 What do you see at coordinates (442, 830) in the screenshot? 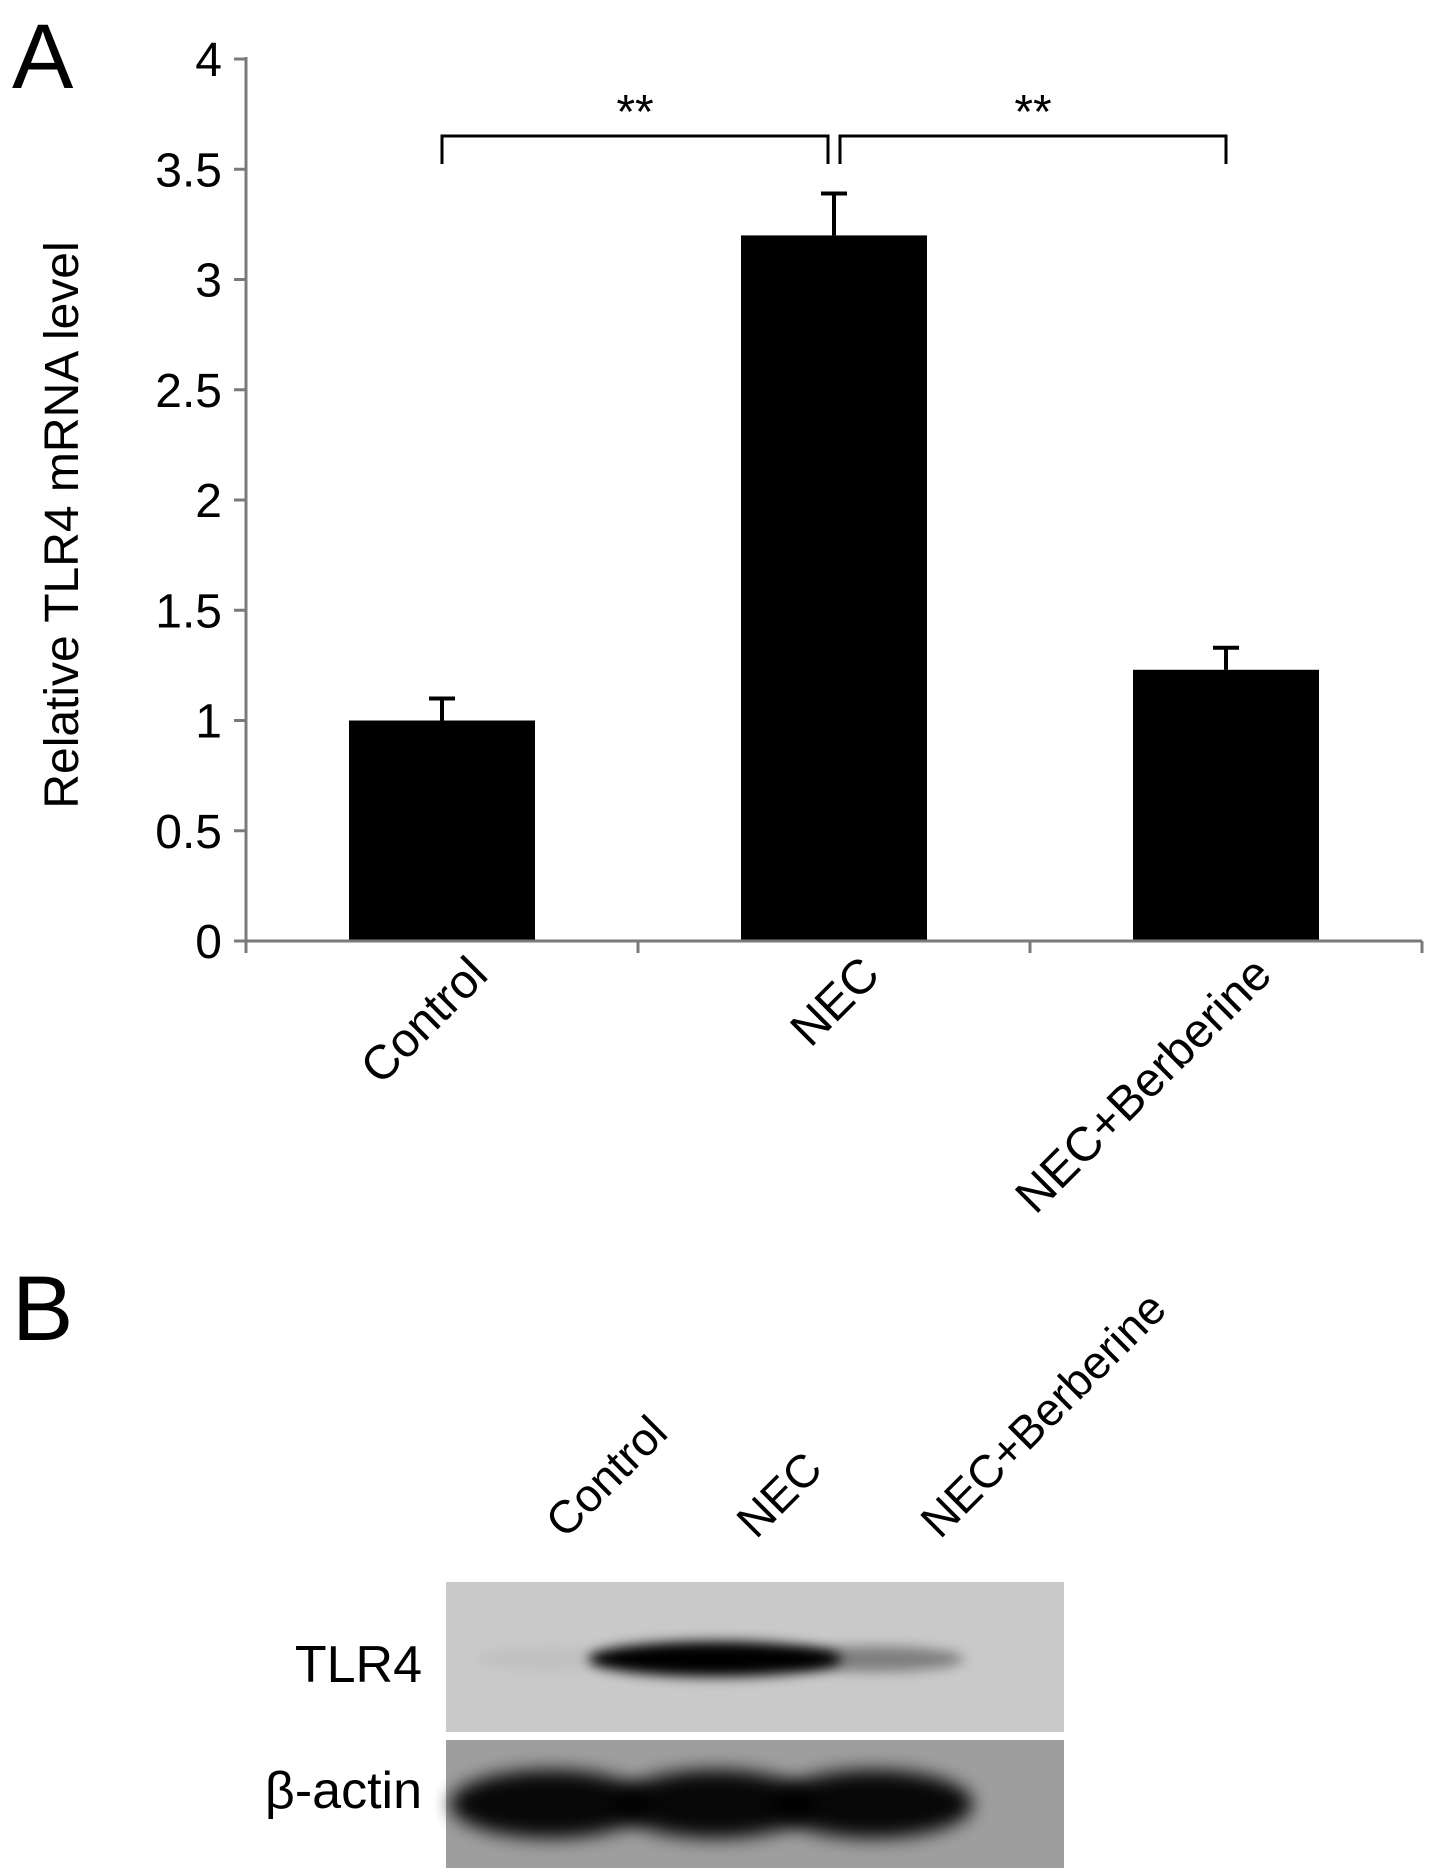
I see `bar-control` at bounding box center [442, 830].